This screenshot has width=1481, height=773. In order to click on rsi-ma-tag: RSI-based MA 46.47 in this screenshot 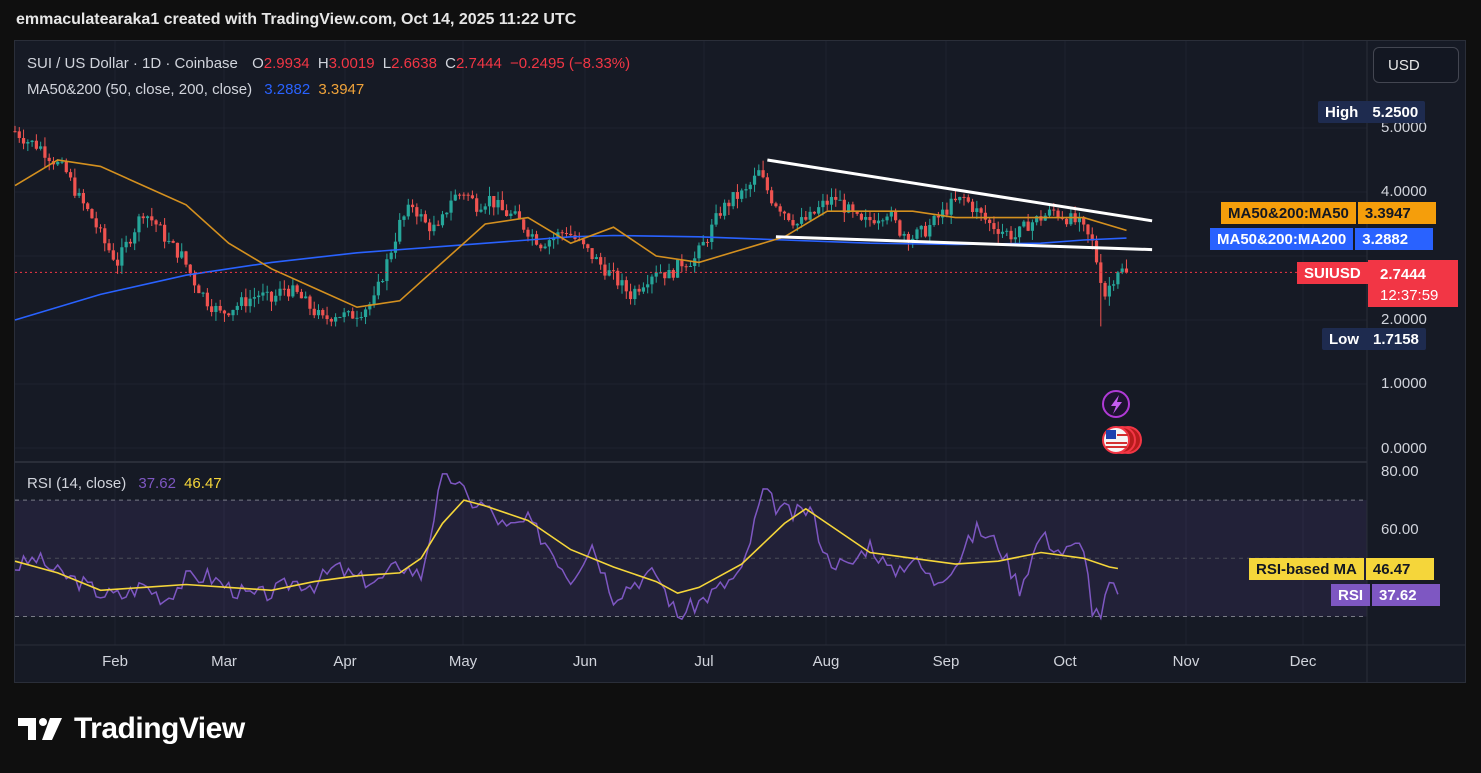, I will do `click(1341, 569)`.